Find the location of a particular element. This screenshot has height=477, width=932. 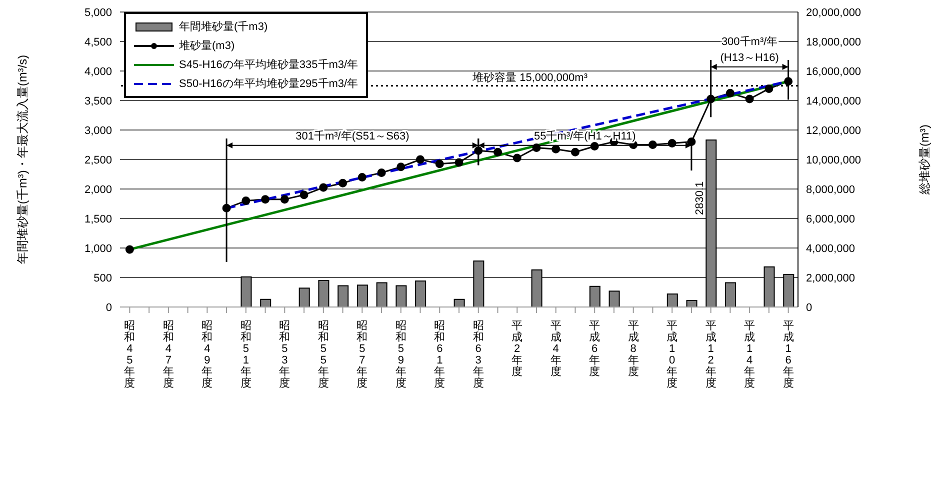

y2-tick-label: 6,000,000 is located at coordinates (830, 219).